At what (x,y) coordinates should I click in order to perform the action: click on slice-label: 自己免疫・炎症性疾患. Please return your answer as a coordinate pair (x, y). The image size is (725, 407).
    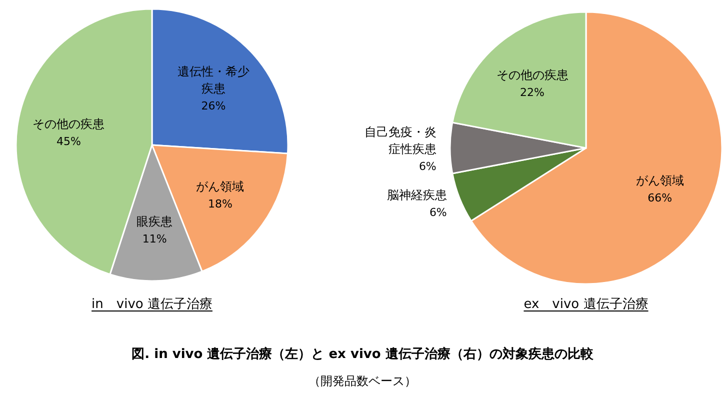
    Looking at the image, I should click on (400, 140).